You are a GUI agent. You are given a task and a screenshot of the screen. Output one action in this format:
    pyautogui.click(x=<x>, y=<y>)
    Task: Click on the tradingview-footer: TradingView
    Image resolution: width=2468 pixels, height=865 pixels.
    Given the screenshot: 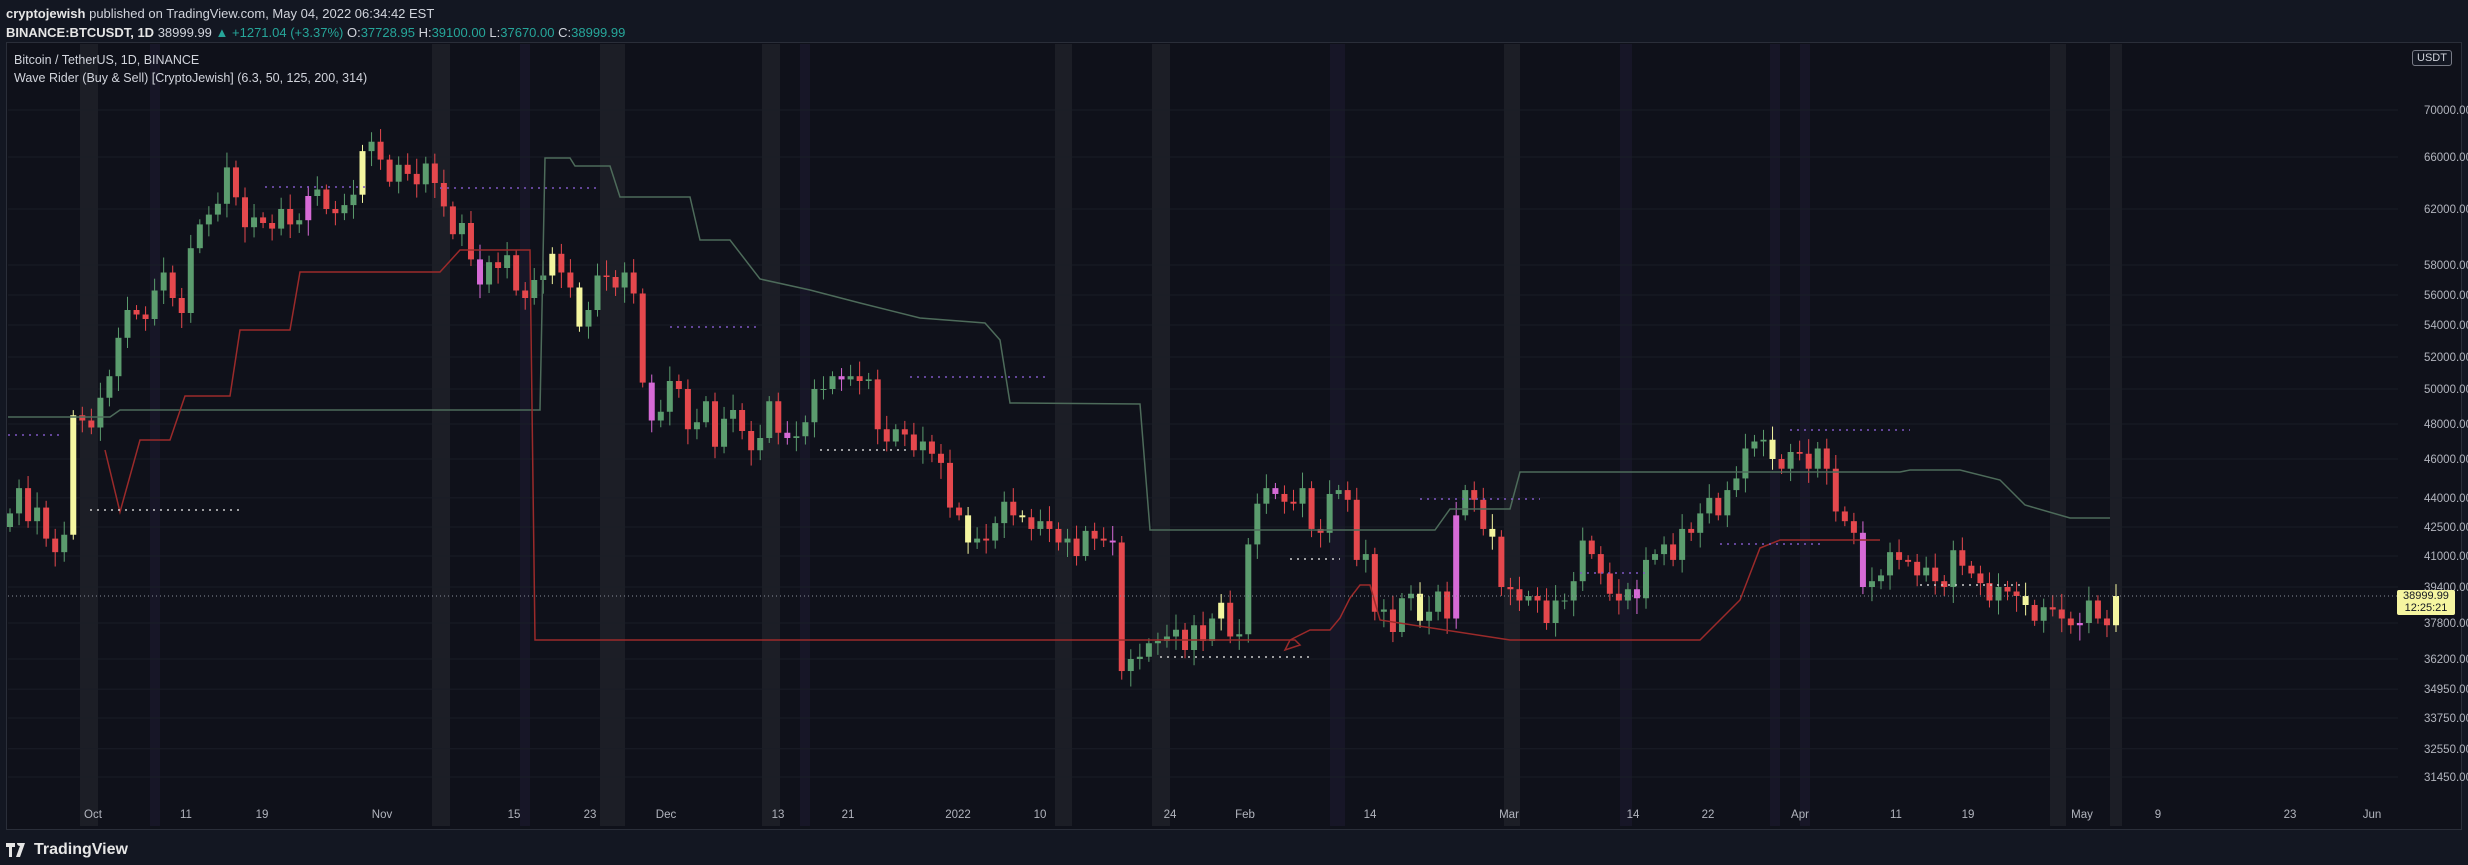 What is the action you would take?
    pyautogui.click(x=67, y=850)
    